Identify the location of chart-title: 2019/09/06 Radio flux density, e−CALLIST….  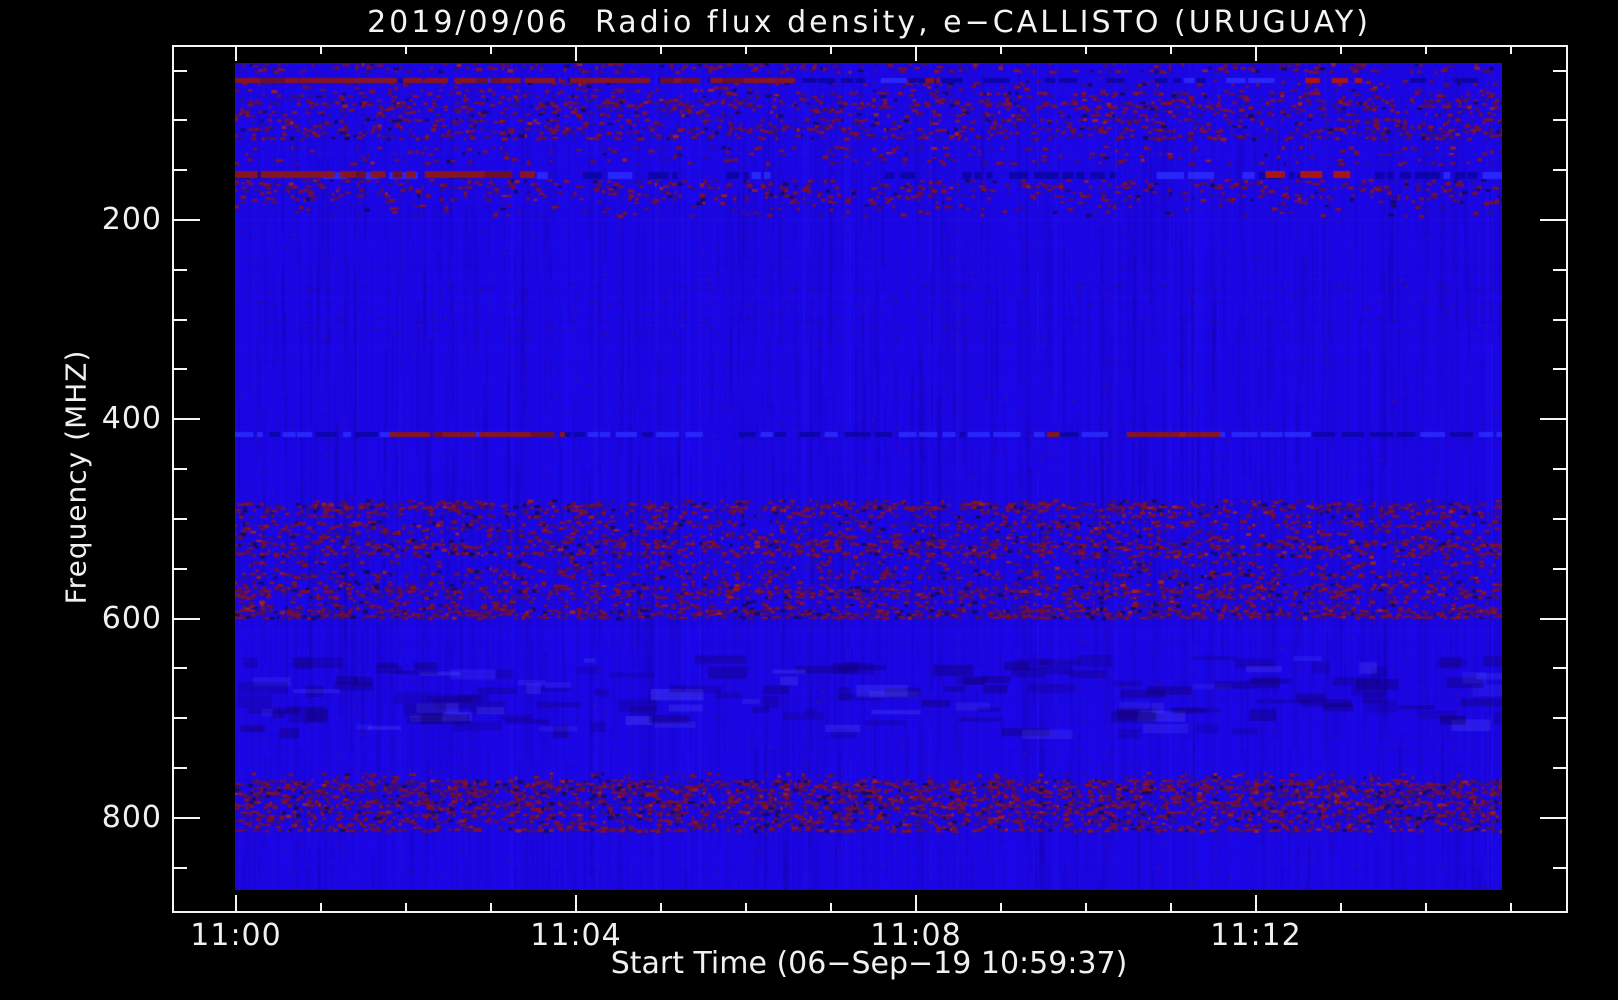
(869, 22).